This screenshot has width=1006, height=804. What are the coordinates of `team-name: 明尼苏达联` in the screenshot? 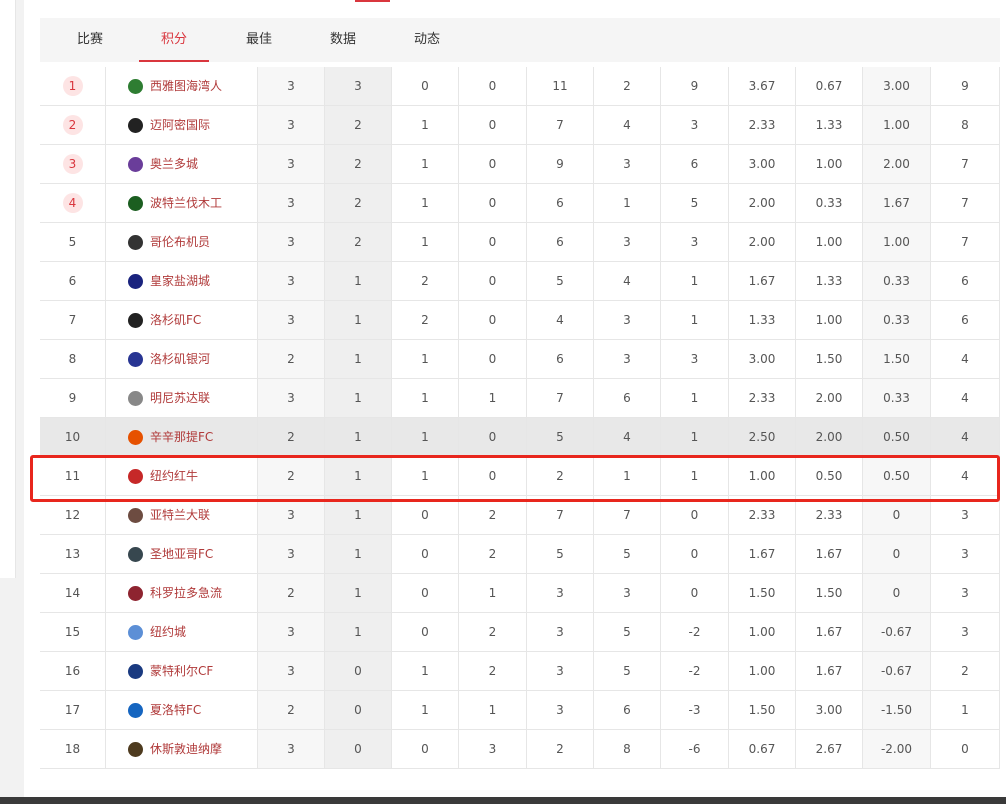 It's located at (182, 398).